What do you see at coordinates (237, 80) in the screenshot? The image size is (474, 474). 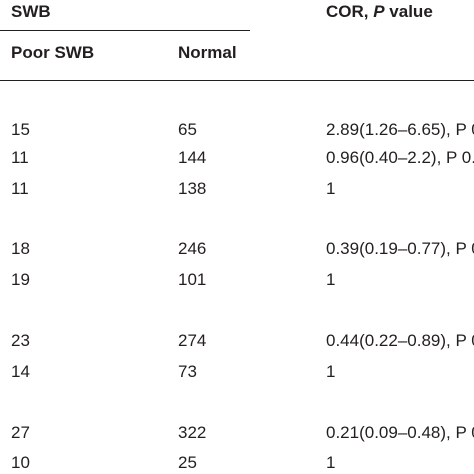 I see `header-bottom-rule` at bounding box center [237, 80].